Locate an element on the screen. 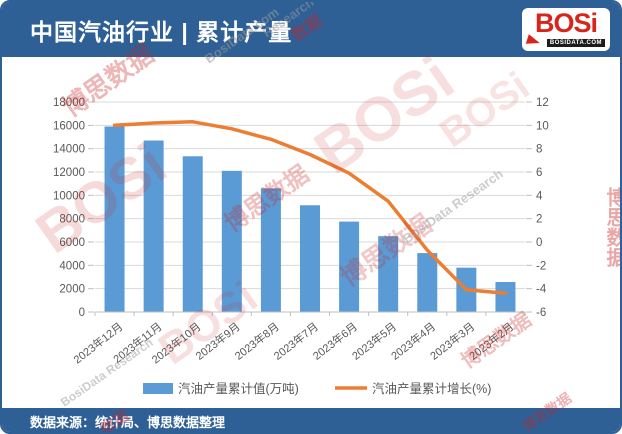 The height and width of the screenshot is (434, 622). left-tick-label: 16000 is located at coordinates (69, 126).